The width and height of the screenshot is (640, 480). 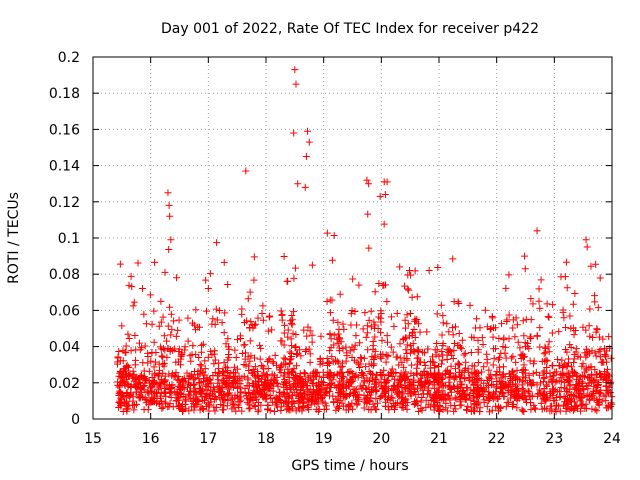 I want to click on y-tick-label: 0.02, so click(x=64, y=384).